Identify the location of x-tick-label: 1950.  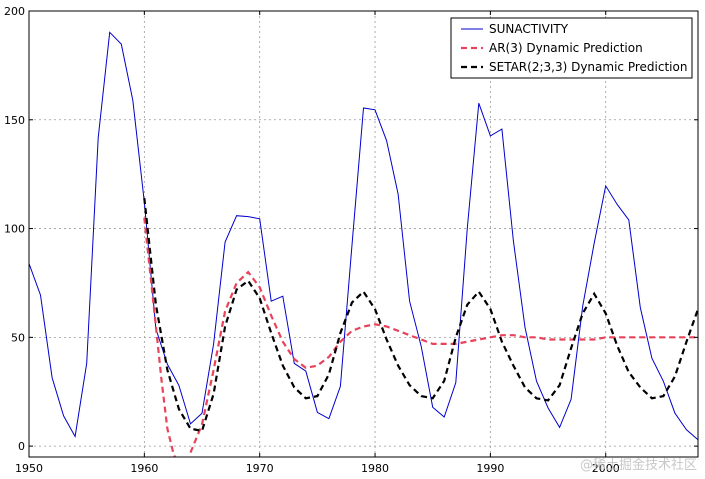
(29, 468).